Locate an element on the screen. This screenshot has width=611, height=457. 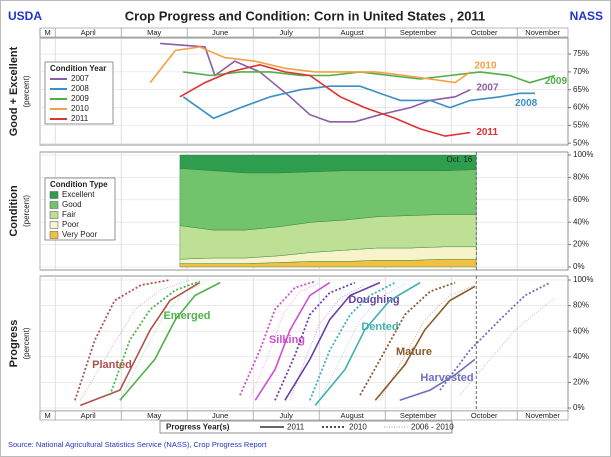
stage-label: Silking is located at coordinates (287, 340).